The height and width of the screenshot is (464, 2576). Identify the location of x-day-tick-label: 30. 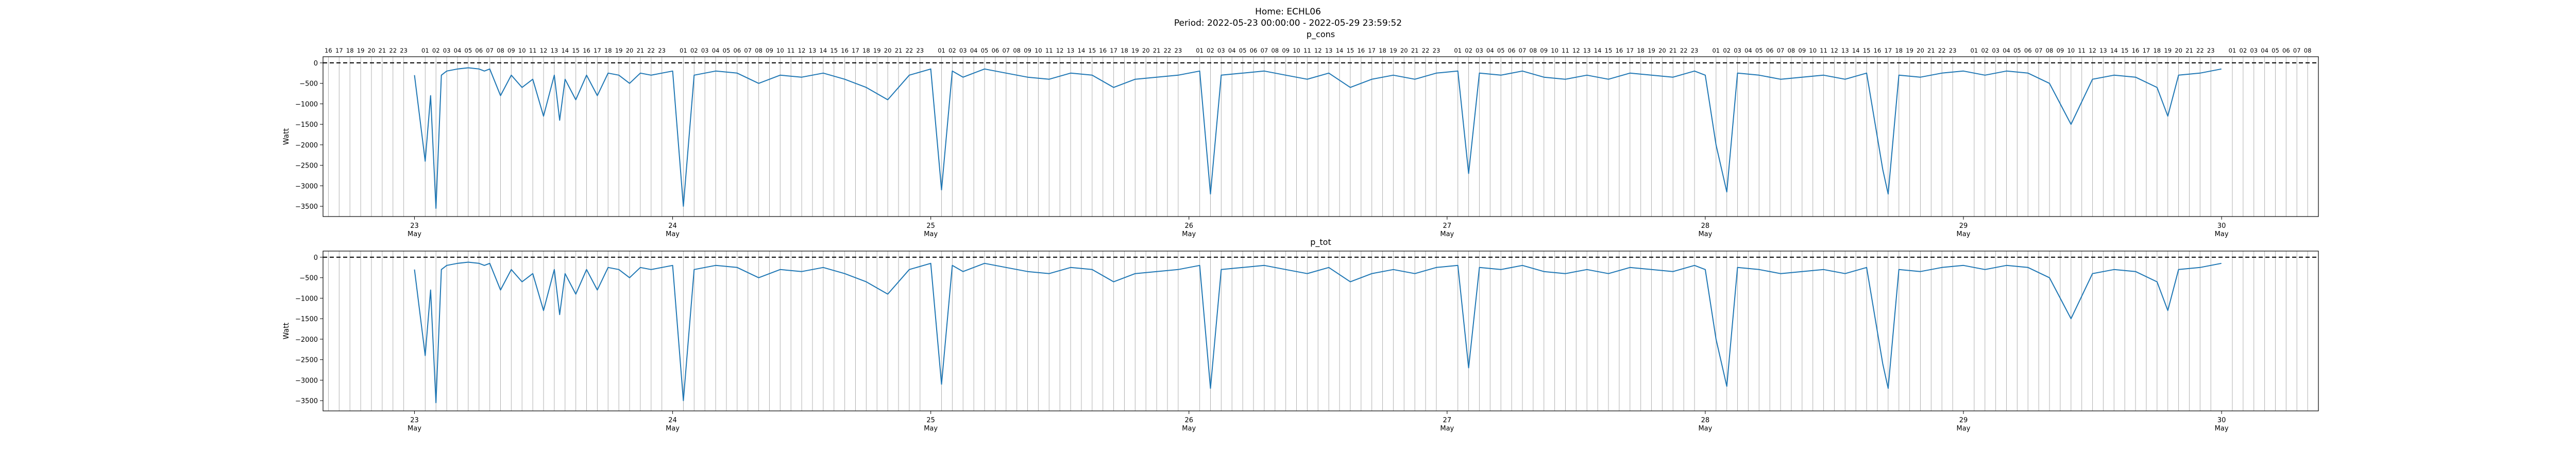
(2221, 226).